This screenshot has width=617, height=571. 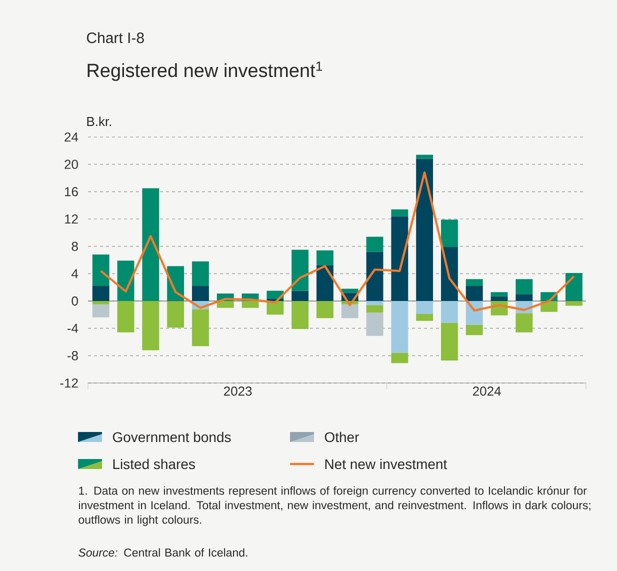 I want to click on text: Source: Central Bank of Iceland., so click(x=163, y=552).